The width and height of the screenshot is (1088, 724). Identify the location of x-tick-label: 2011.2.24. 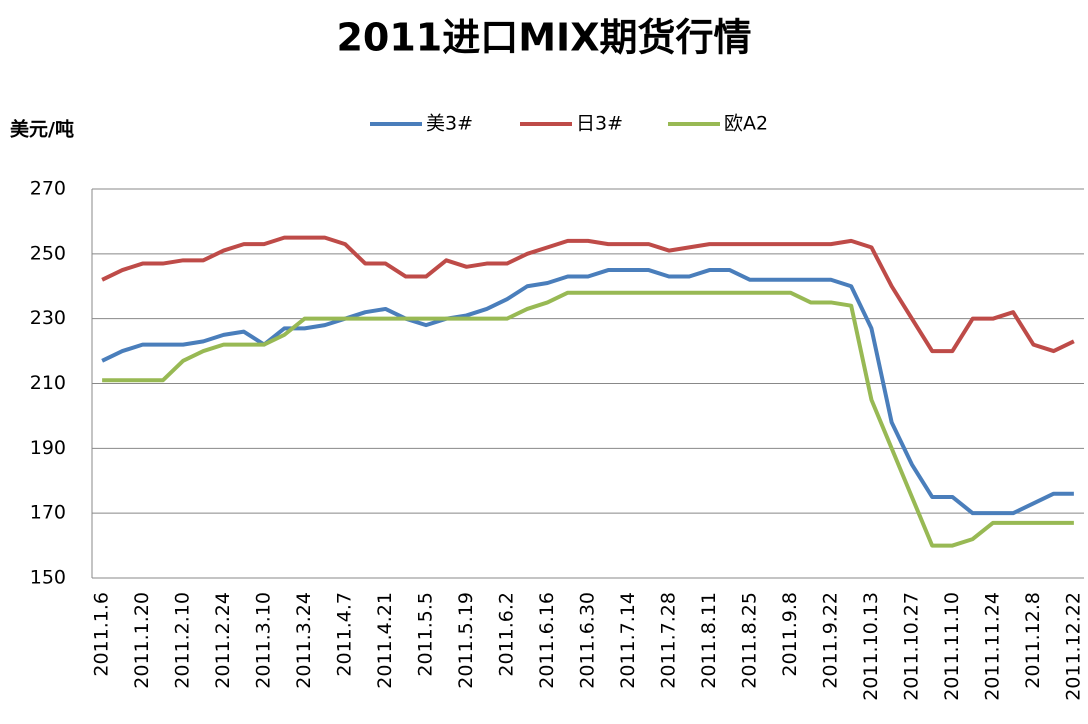
(223, 640).